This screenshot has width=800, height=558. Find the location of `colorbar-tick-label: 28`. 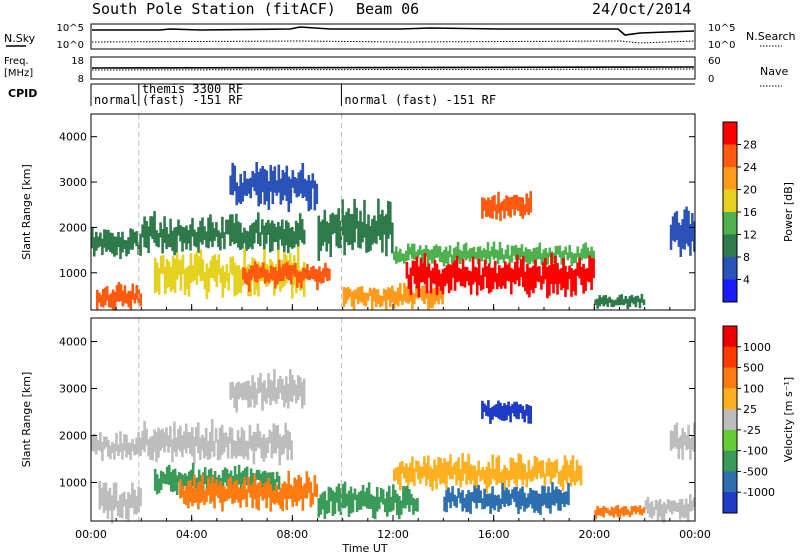

colorbar-tick-label: 28 is located at coordinates (750, 145).